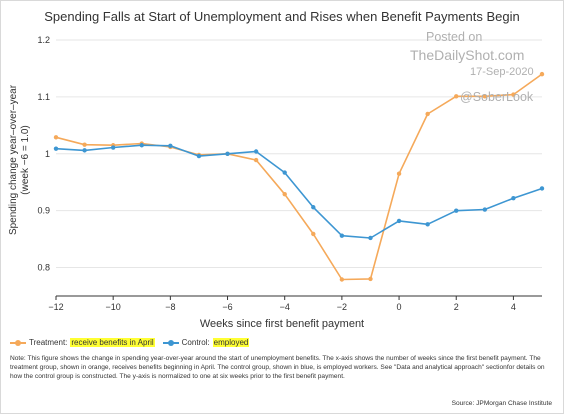 Image resolution: width=564 pixels, height=414 pixels. Describe the element at coordinates (282, 324) in the screenshot. I see `x-axis-label: Weeks since first benefit payment` at that location.